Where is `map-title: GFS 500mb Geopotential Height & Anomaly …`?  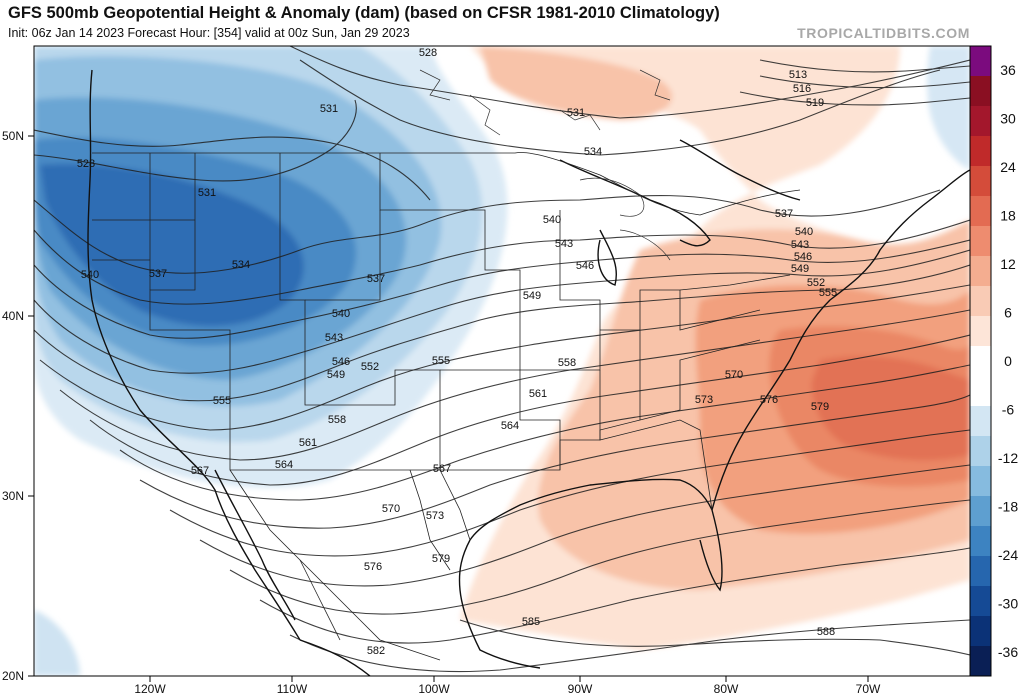
map-title: GFS 500mb Geopotential Height & Anomaly … is located at coordinates (364, 13).